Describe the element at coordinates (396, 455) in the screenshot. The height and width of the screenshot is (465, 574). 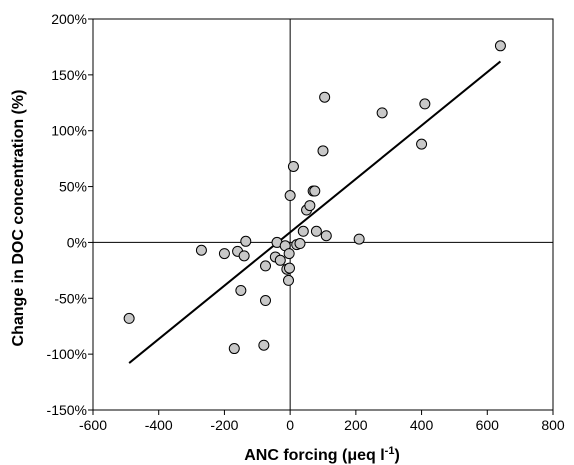
I see `x-axis-title-suffix: )` at that location.